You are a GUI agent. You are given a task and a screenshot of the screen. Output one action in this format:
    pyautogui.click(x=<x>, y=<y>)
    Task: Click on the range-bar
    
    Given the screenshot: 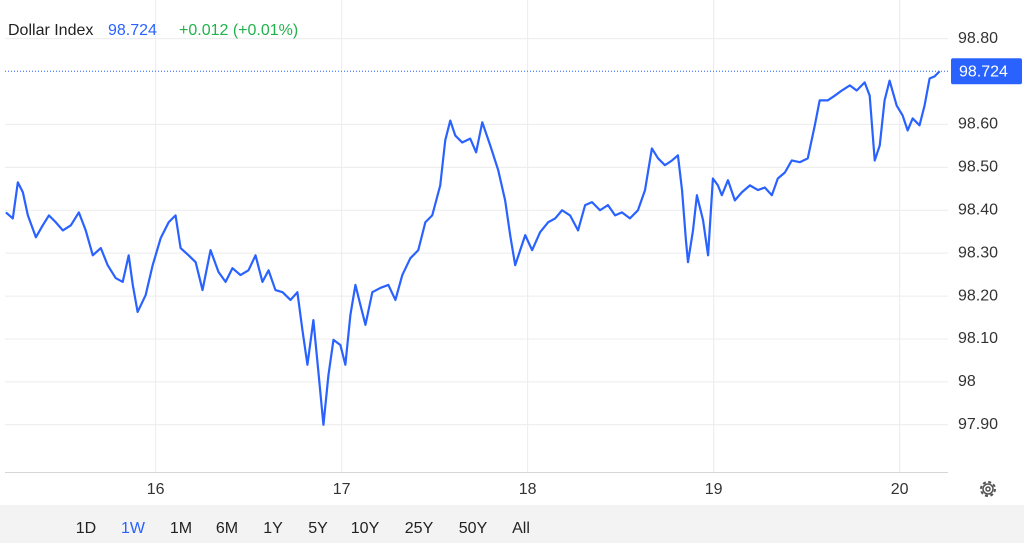 What is the action you would take?
    pyautogui.click(x=512, y=524)
    